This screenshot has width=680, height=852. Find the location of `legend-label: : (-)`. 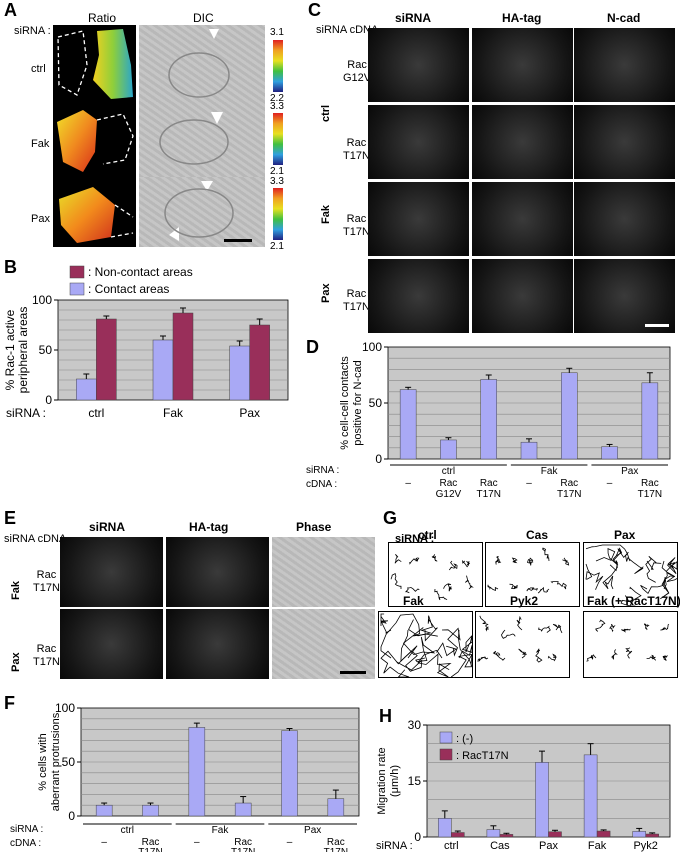

legend-label: : (-) is located at coordinates (464, 739).